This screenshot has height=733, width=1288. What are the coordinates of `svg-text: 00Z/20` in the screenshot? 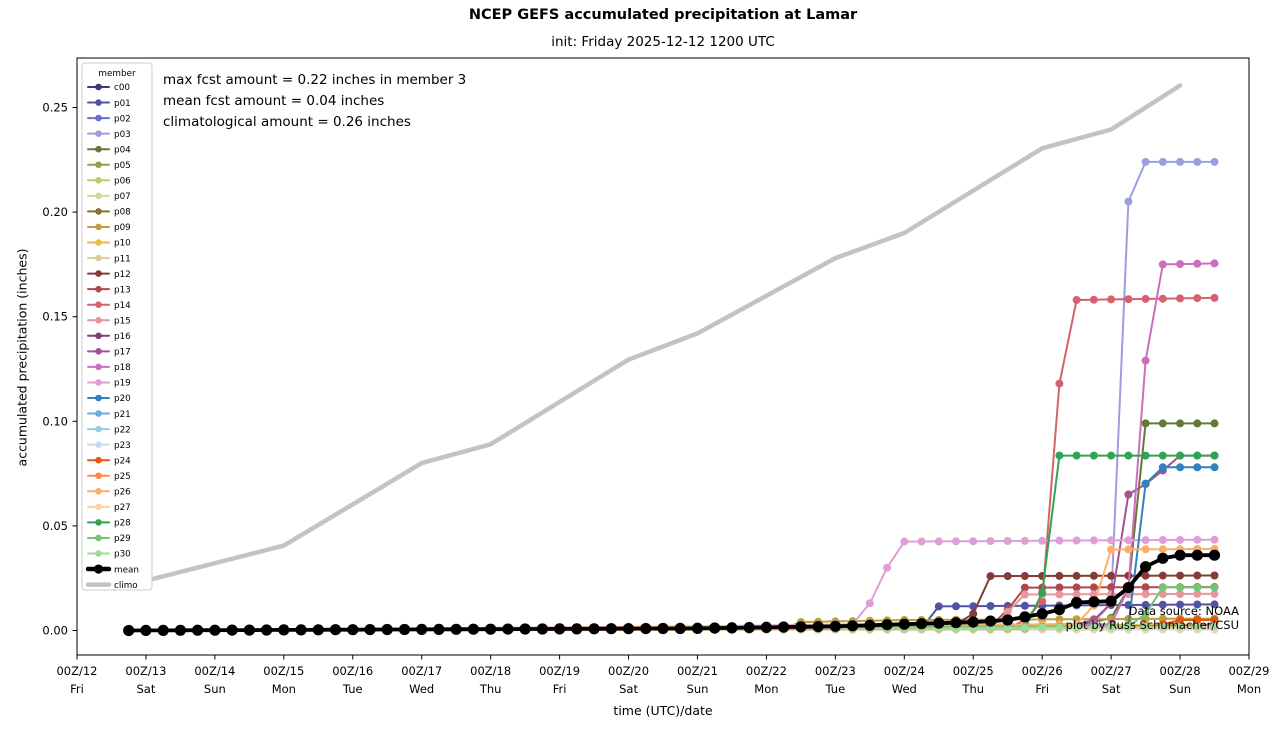 It's located at (628, 671).